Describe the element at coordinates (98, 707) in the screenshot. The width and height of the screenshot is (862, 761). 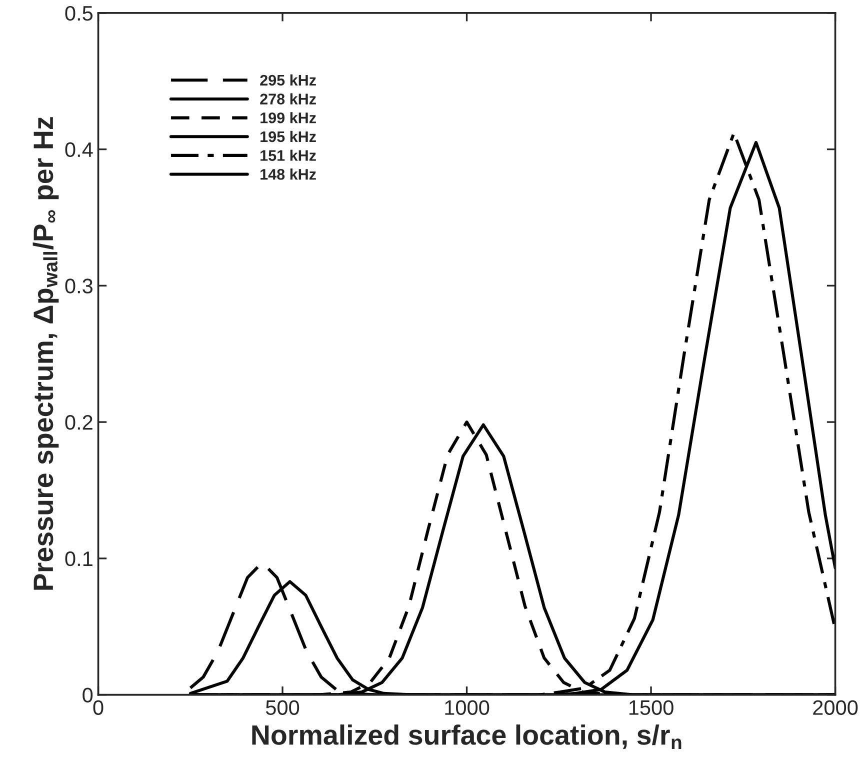
I see `x-tick-label: 0` at that location.